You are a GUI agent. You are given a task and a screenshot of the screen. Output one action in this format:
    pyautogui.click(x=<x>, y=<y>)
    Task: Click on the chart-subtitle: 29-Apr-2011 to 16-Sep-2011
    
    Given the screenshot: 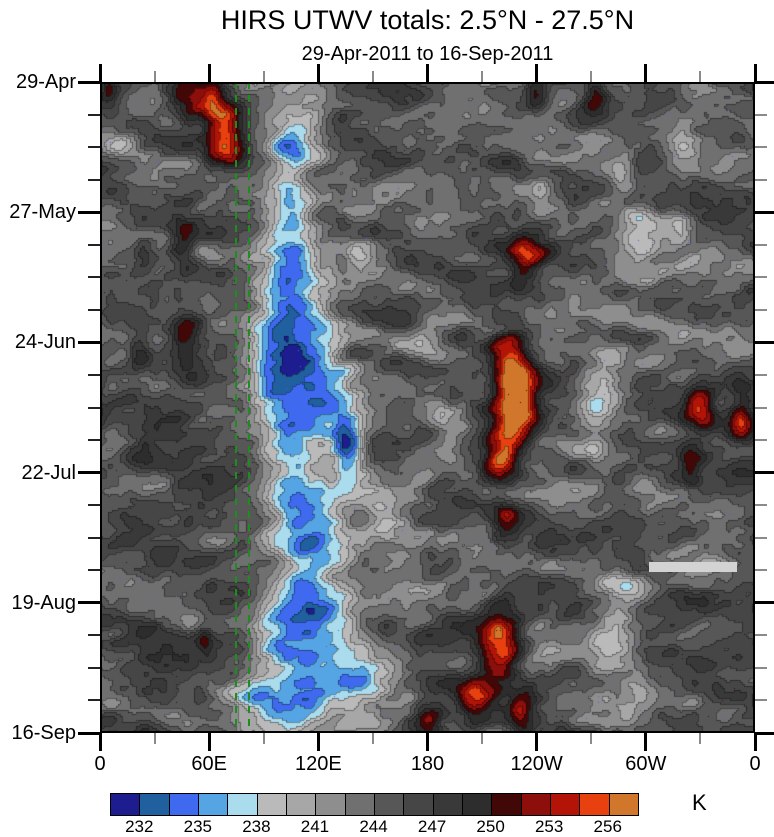 What is the action you would take?
    pyautogui.click(x=427, y=54)
    